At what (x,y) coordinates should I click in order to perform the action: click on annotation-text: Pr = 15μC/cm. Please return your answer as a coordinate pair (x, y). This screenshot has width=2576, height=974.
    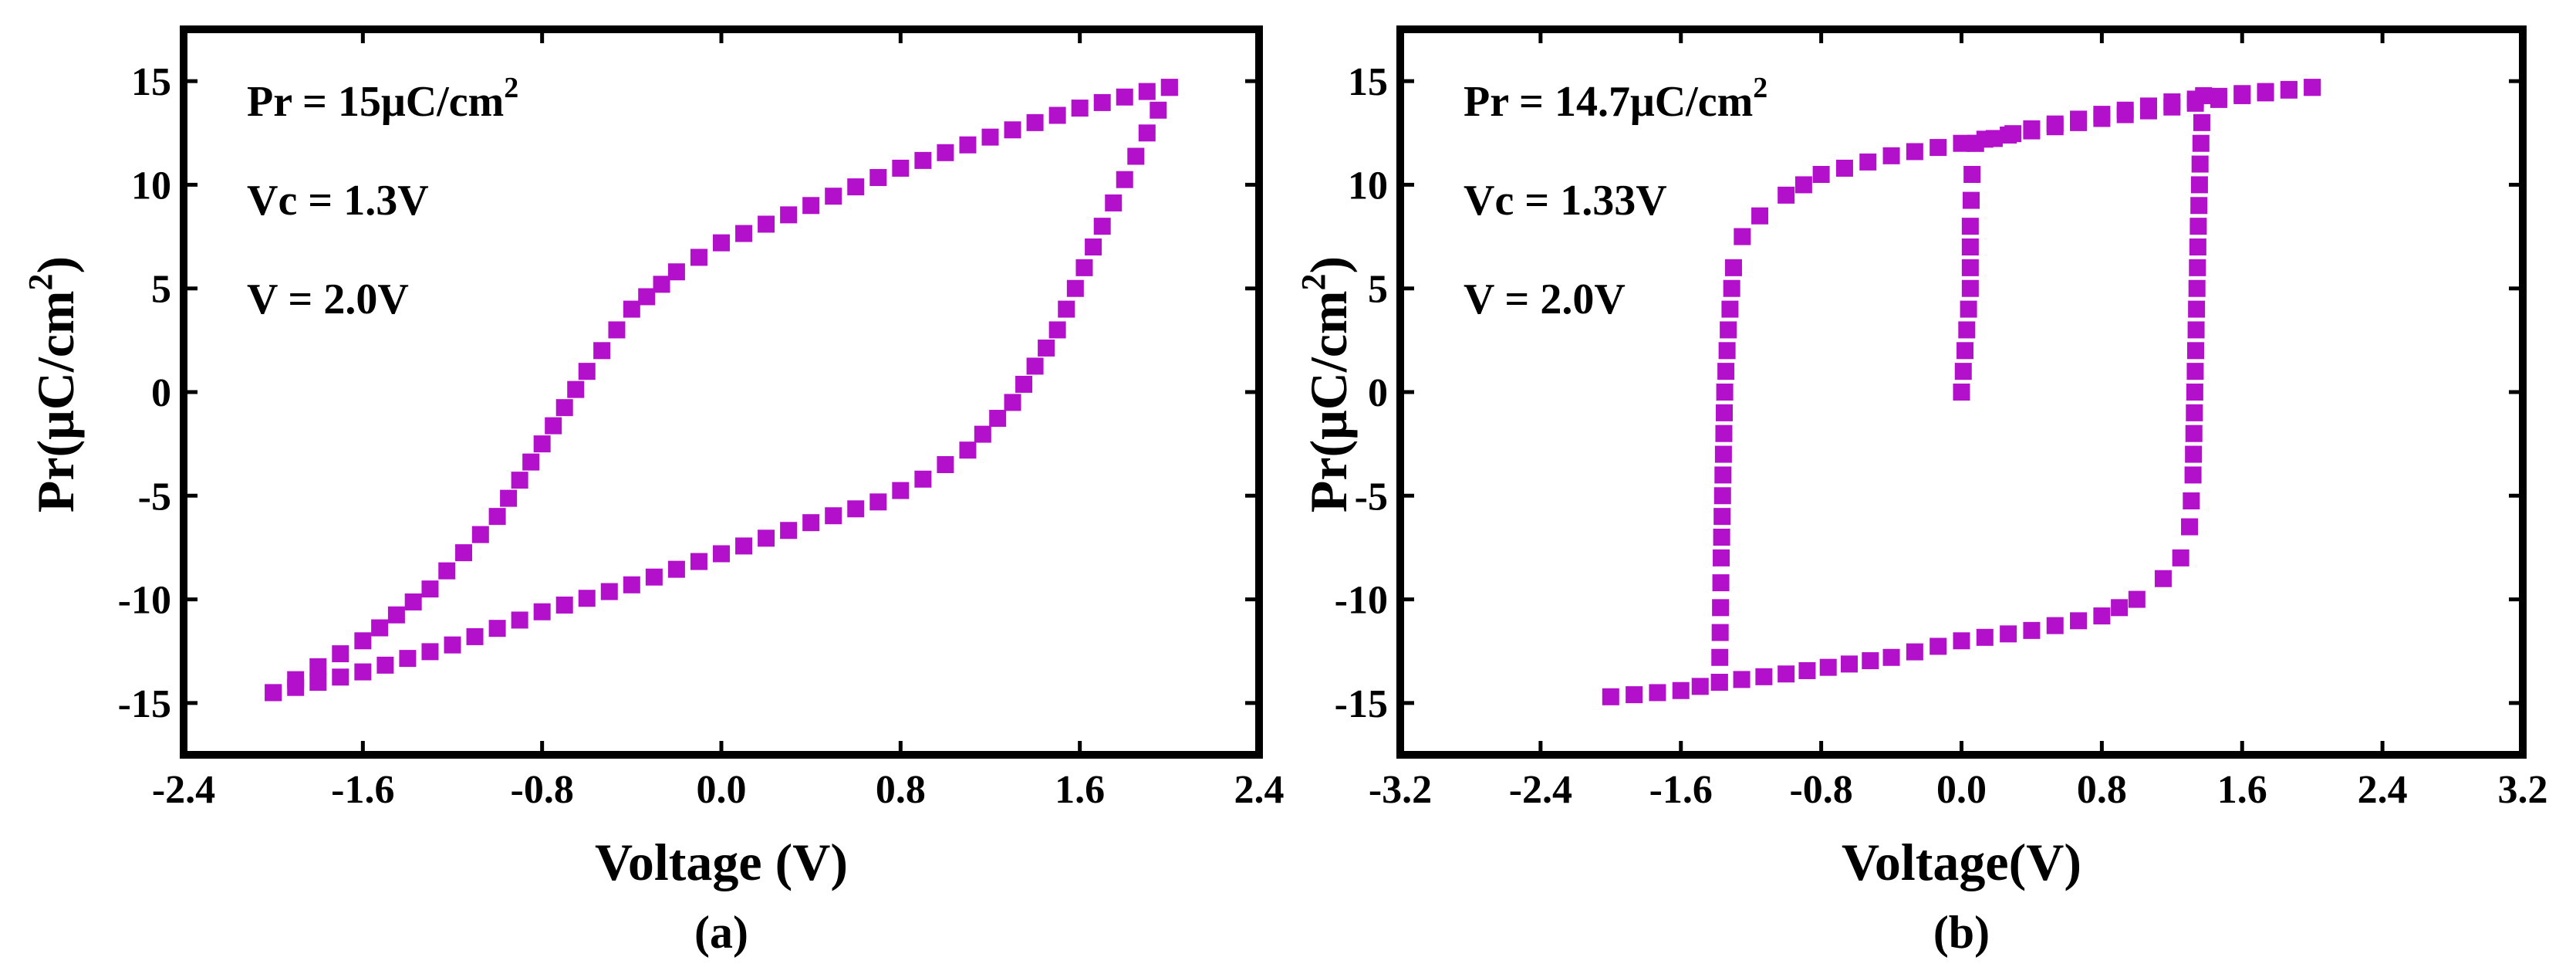
    Looking at the image, I should click on (375, 102).